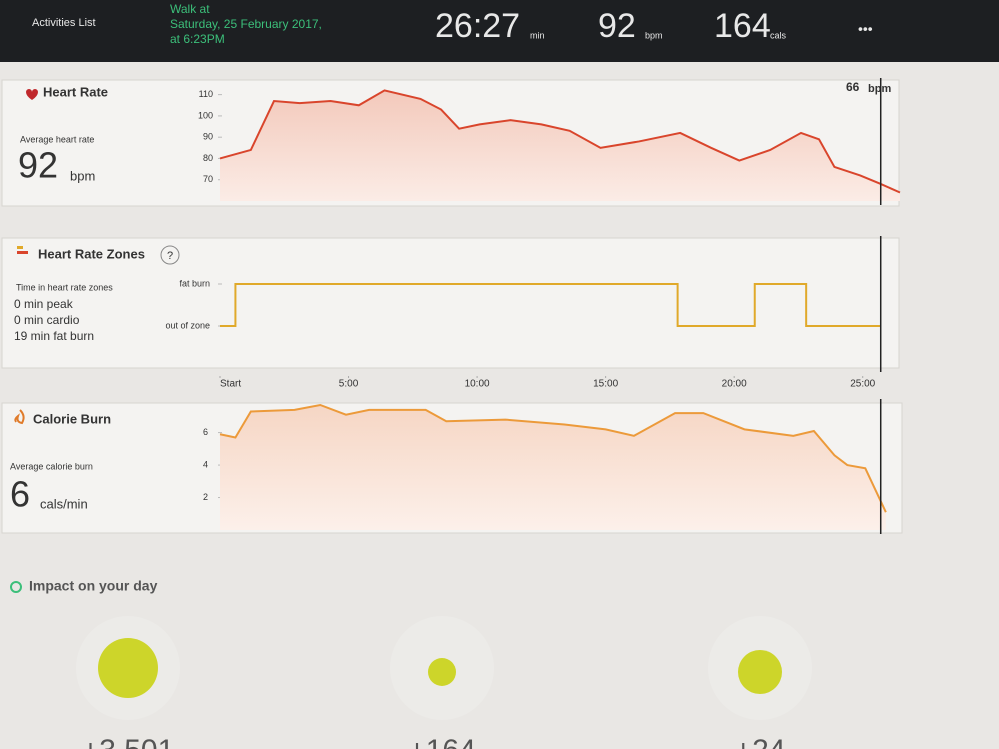  What do you see at coordinates (64, 287) in the screenshot?
I see `summary-label: Time in heart rate zones` at bounding box center [64, 287].